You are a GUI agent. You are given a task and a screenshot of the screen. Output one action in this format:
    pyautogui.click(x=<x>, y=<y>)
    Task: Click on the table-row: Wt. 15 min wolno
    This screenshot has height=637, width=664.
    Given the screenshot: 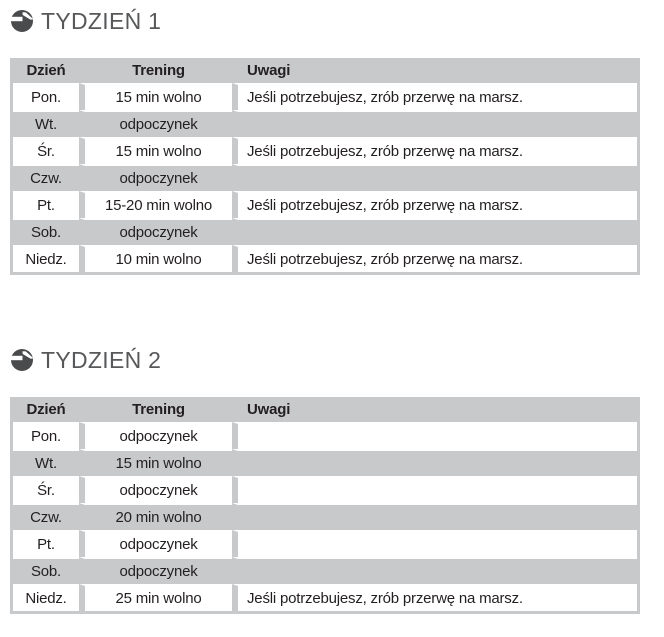 What is the action you would take?
    pyautogui.click(x=325, y=462)
    